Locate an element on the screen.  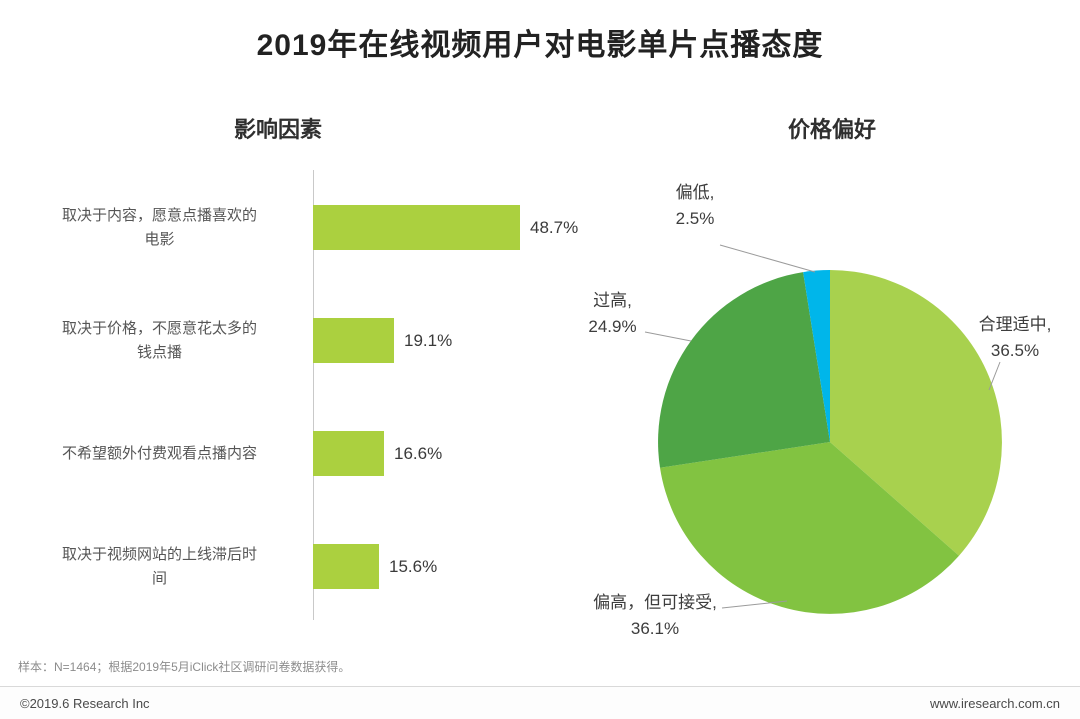
bar-category-label: 取决于内容，愿意点播喜欢的 电影 is located at coordinates (159, 227).